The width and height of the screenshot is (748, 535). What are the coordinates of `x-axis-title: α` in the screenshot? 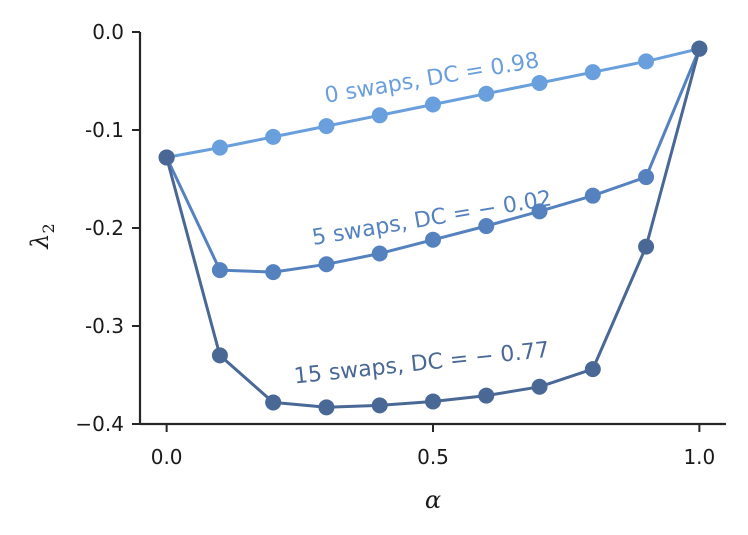 It's located at (433, 500).